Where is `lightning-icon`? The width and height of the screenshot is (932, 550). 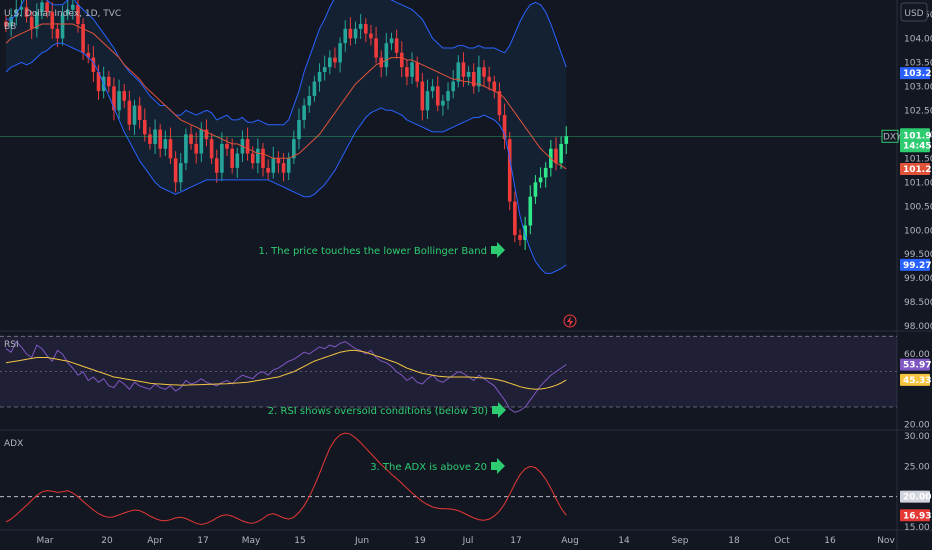
lightning-icon is located at coordinates (570, 321).